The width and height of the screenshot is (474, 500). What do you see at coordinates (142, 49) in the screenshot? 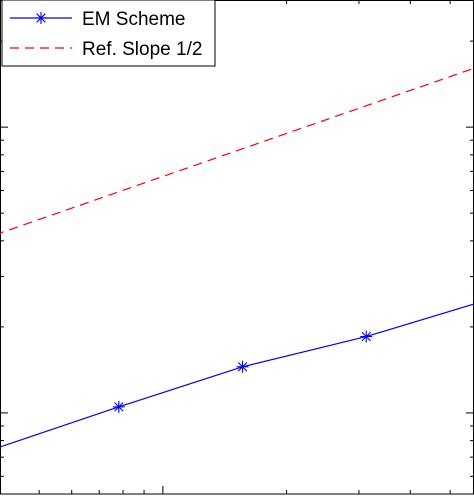
I see `legend-label-ref-slope: Ref. Slope 1/2` at bounding box center [142, 49].